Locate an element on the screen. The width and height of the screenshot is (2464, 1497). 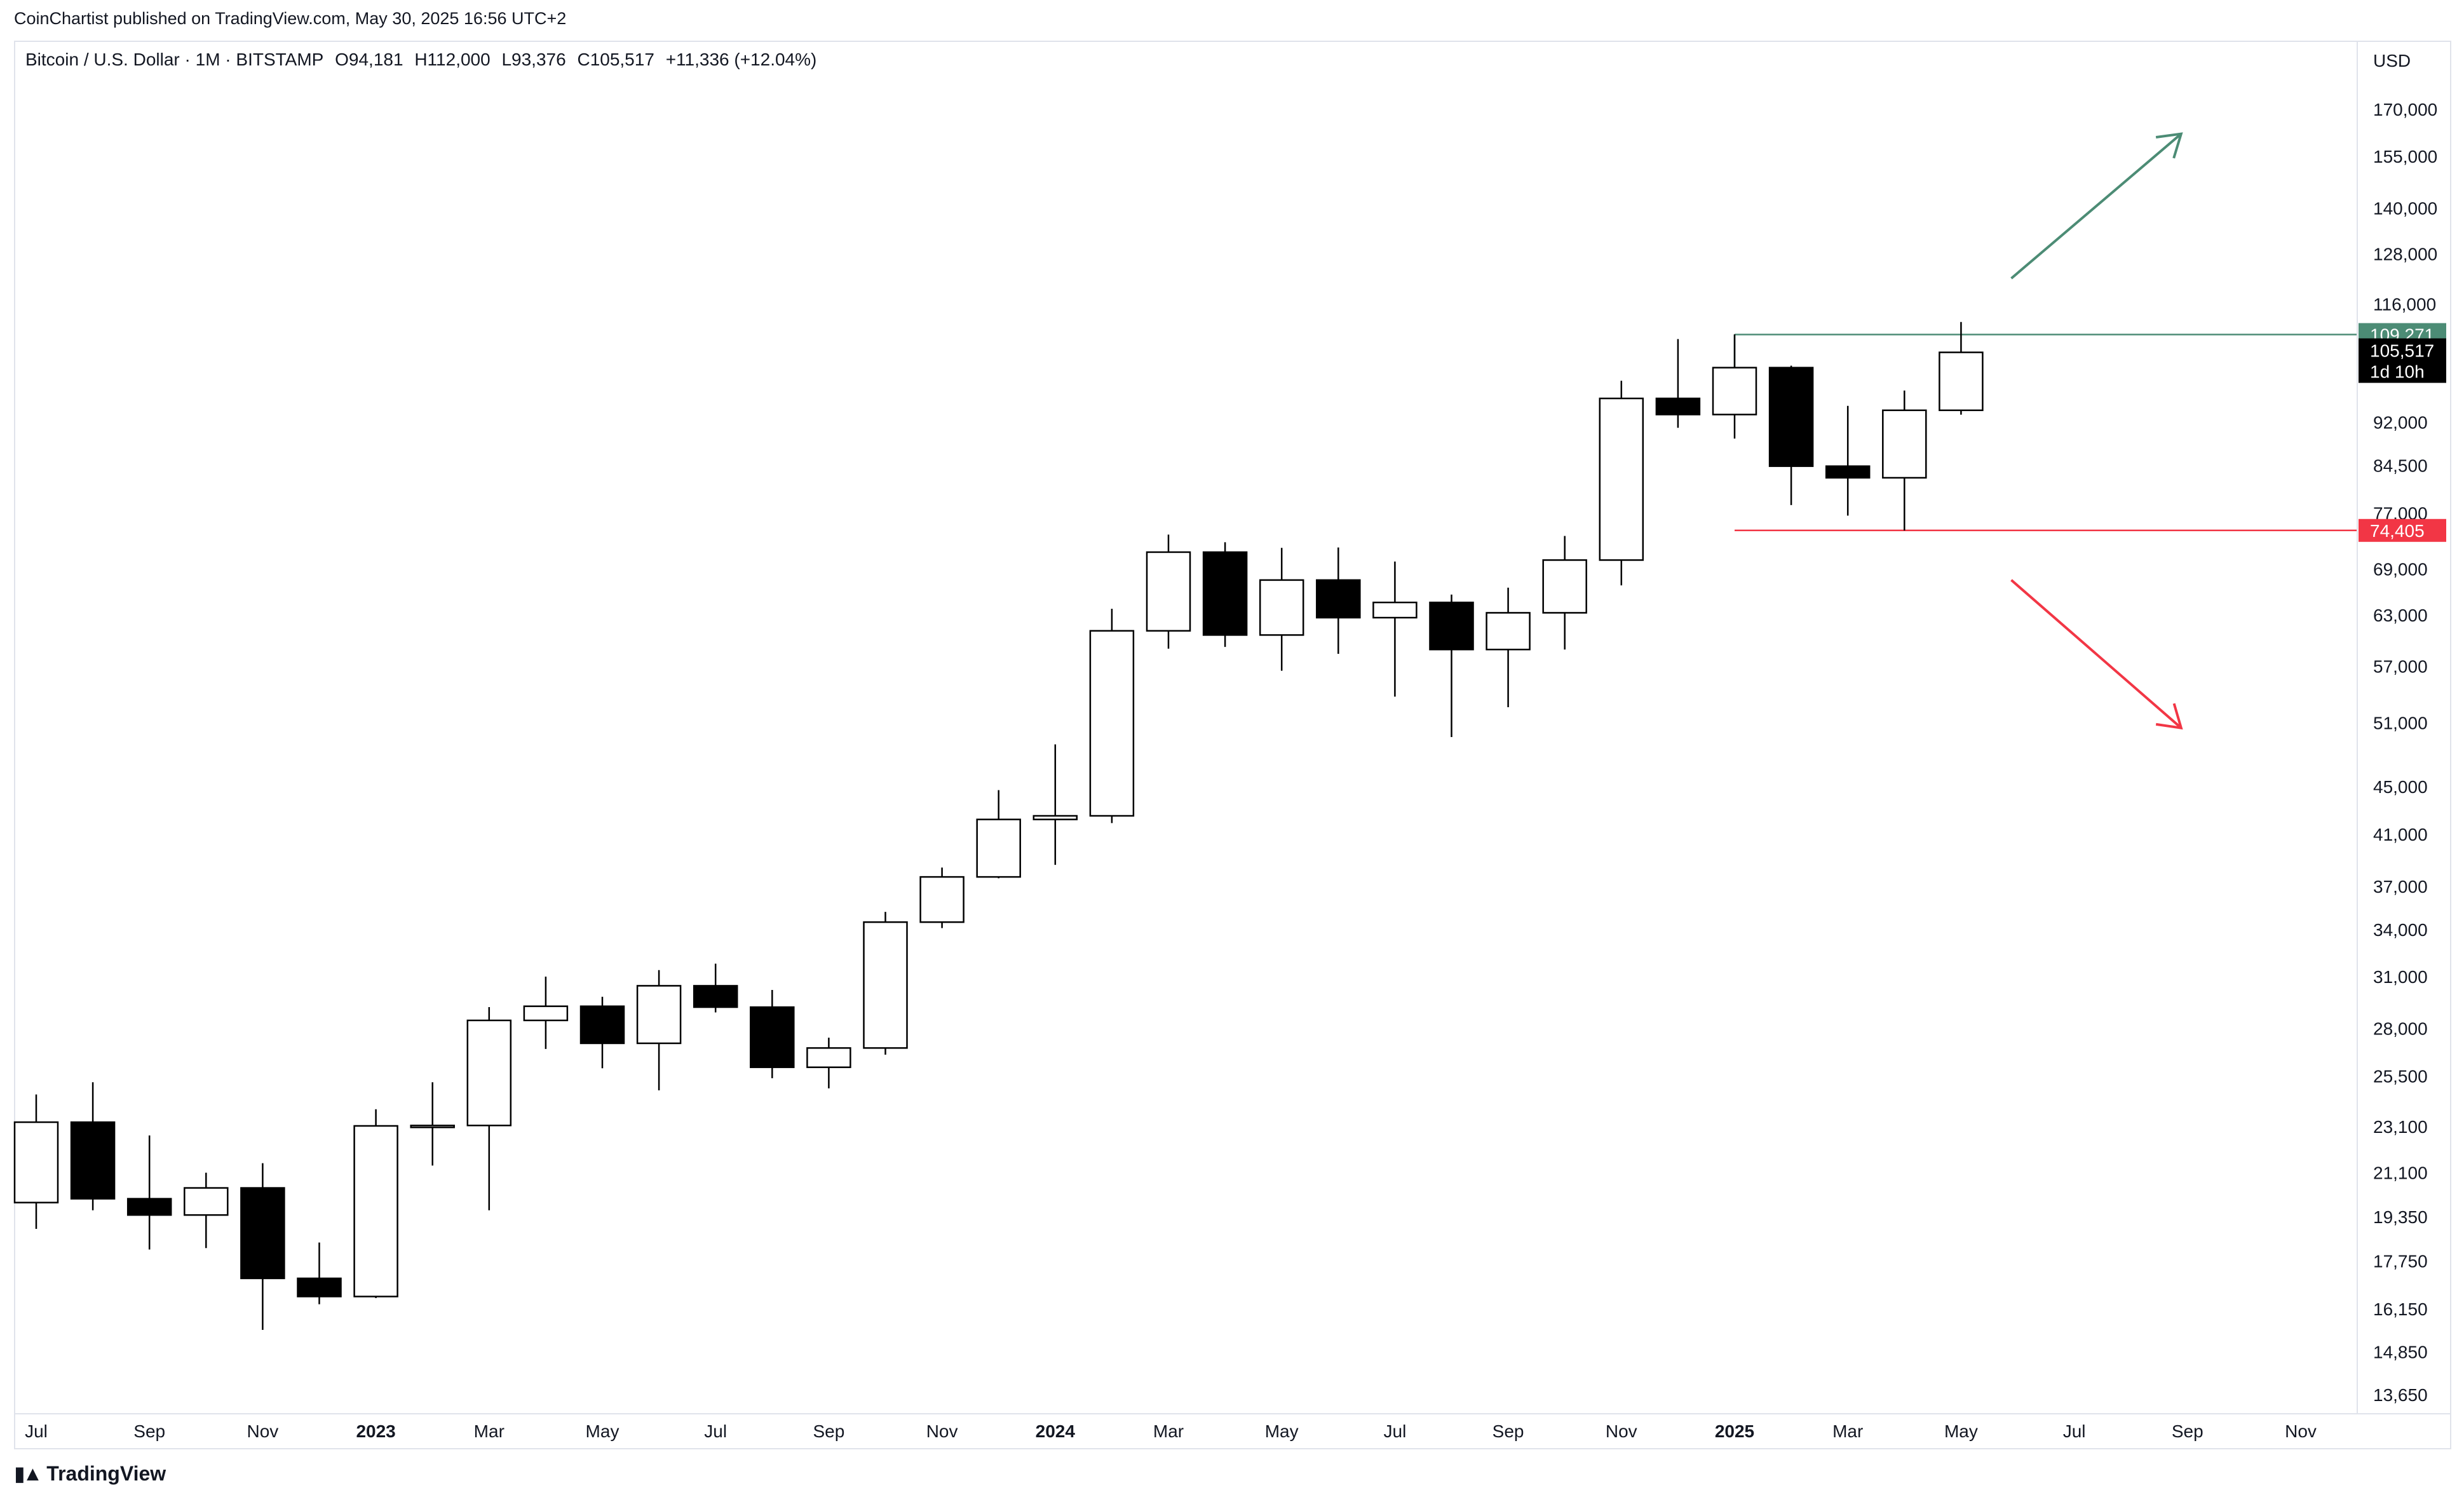
y-tick-label: 19,350 is located at coordinates (2401, 1217).